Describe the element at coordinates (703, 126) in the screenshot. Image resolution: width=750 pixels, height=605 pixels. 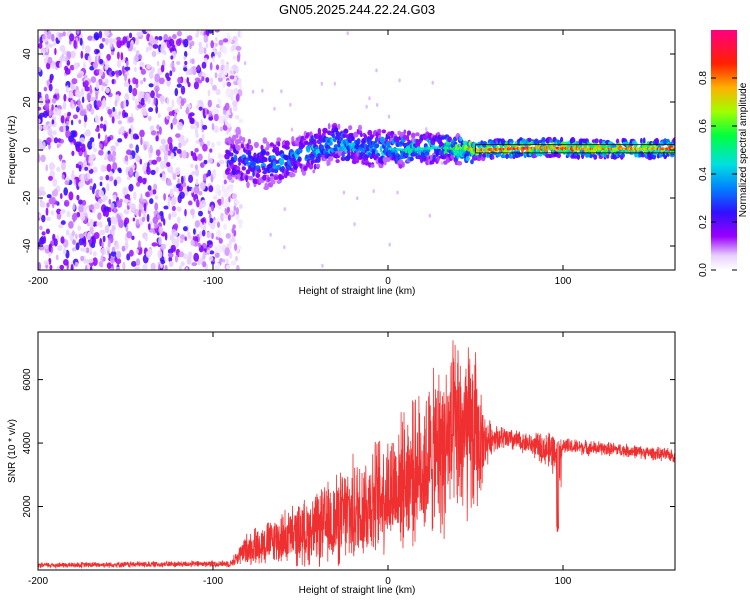
I see `colorbar-tick-label: 0.6` at that location.